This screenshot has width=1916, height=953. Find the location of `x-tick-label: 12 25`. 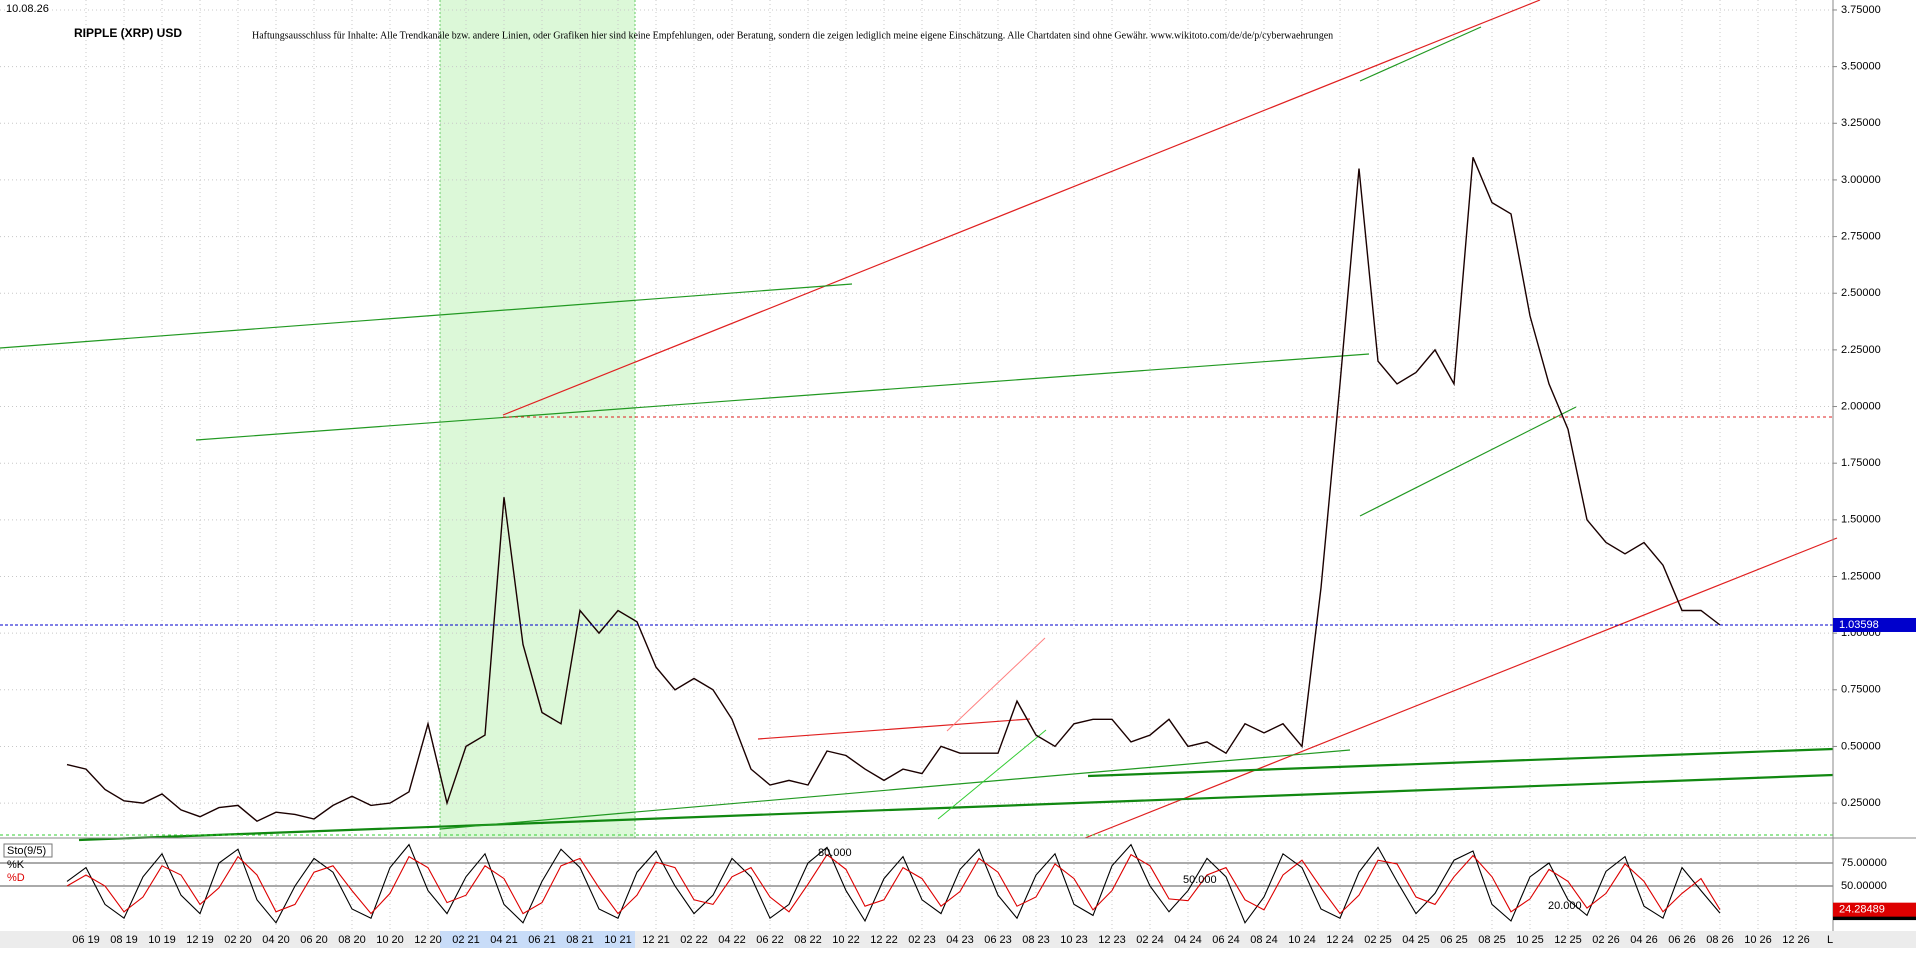

x-tick-label: 12 25 is located at coordinates (1568, 940).